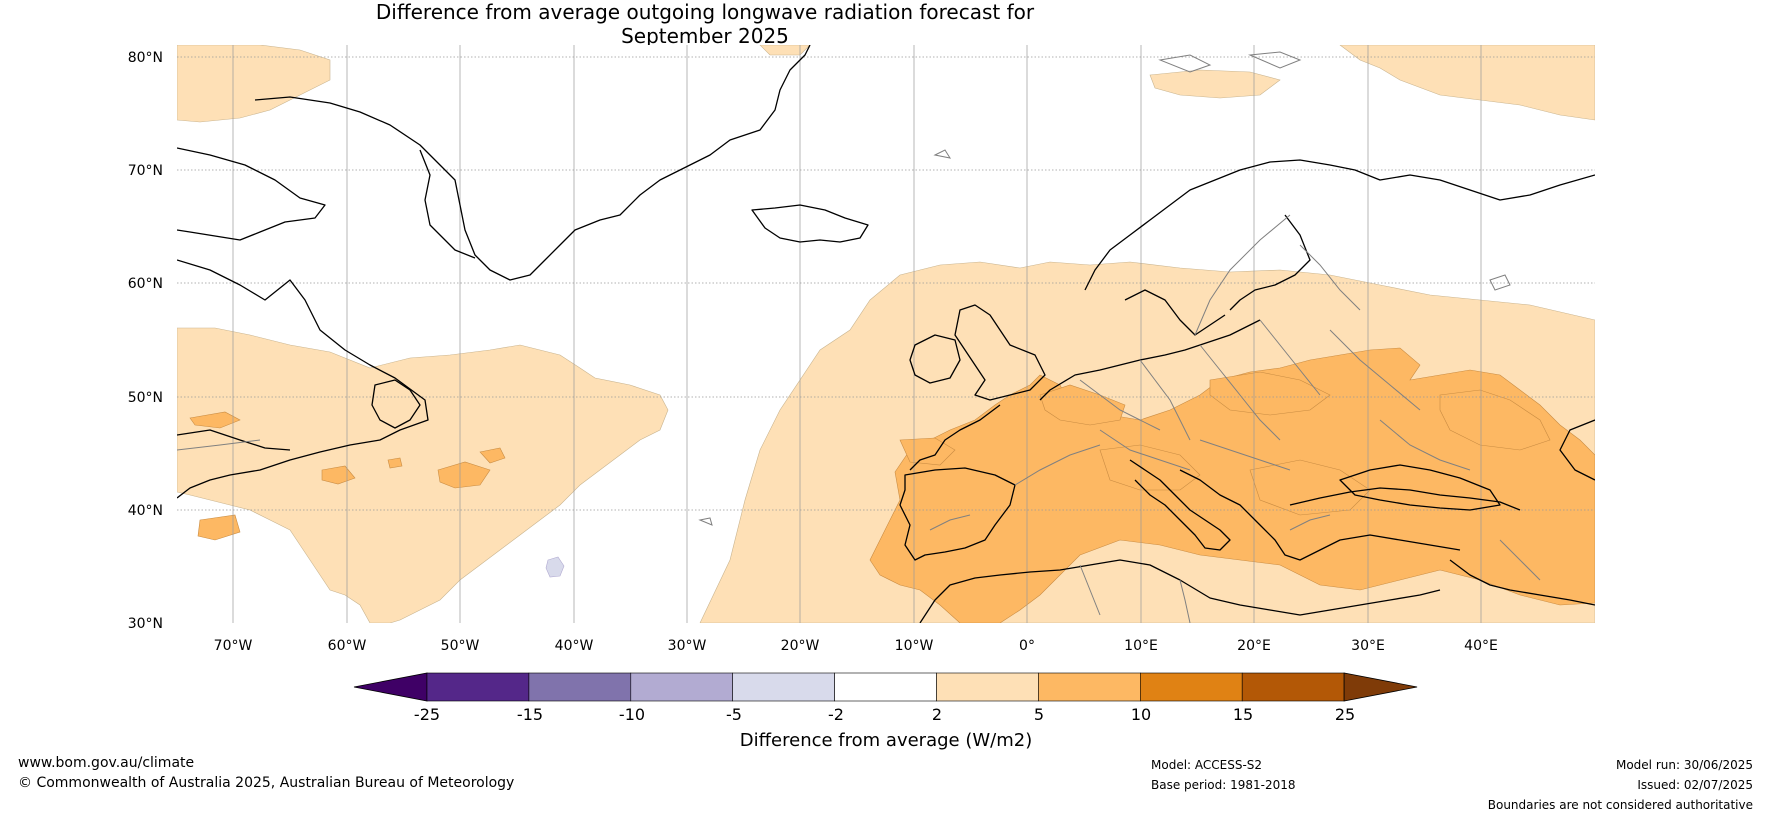 This screenshot has width=1770, height=816. What do you see at coordinates (884, 714) in the screenshot?
I see `colorbar-ticks: -25 -15 -10 -5 -2 2 5 10 15 25` at bounding box center [884, 714].